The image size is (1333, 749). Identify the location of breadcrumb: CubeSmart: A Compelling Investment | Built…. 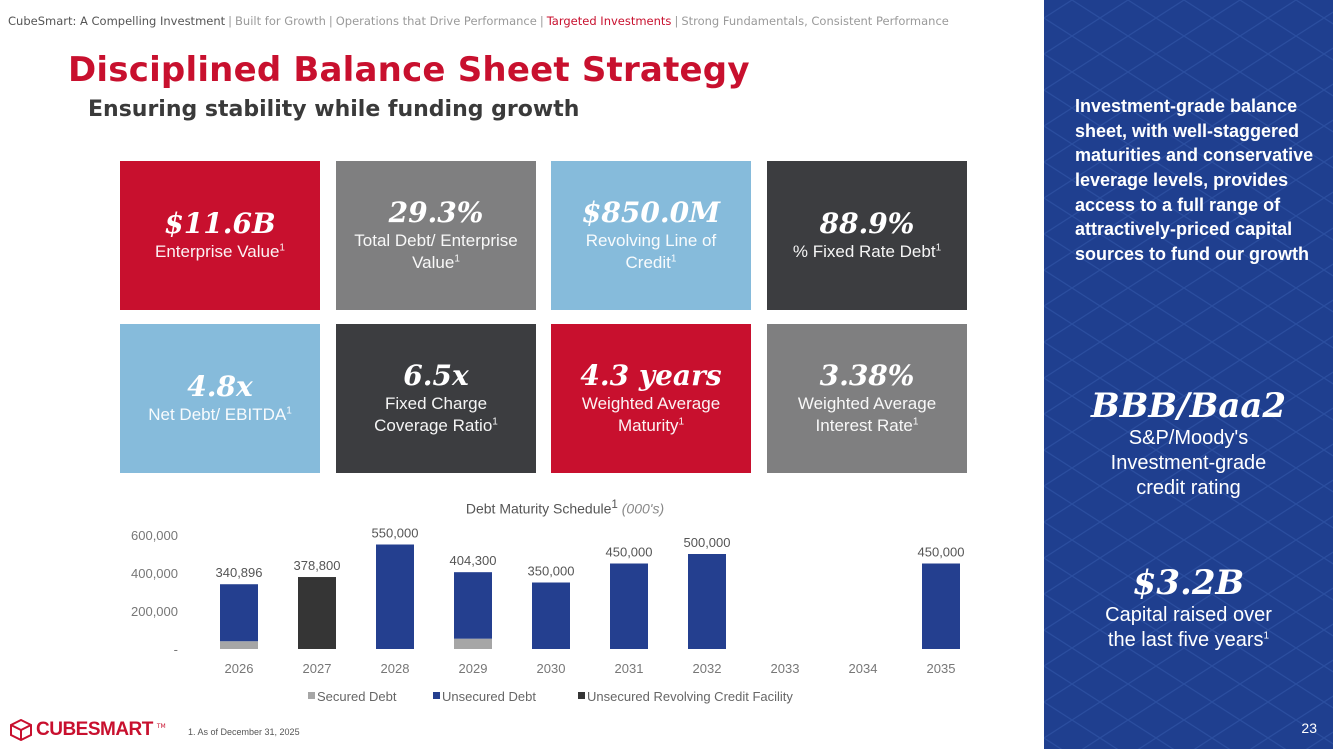
(478, 21).